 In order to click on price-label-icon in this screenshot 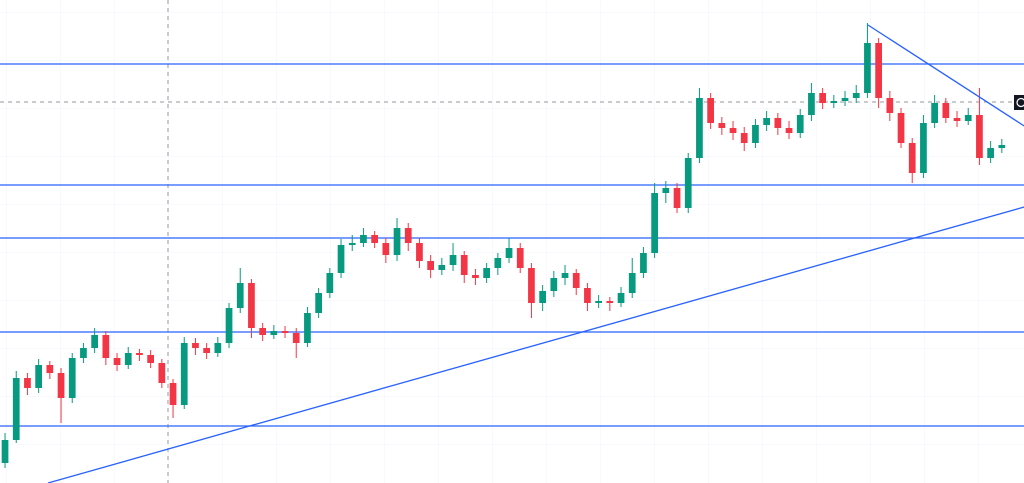, I will do `click(1019, 102)`.